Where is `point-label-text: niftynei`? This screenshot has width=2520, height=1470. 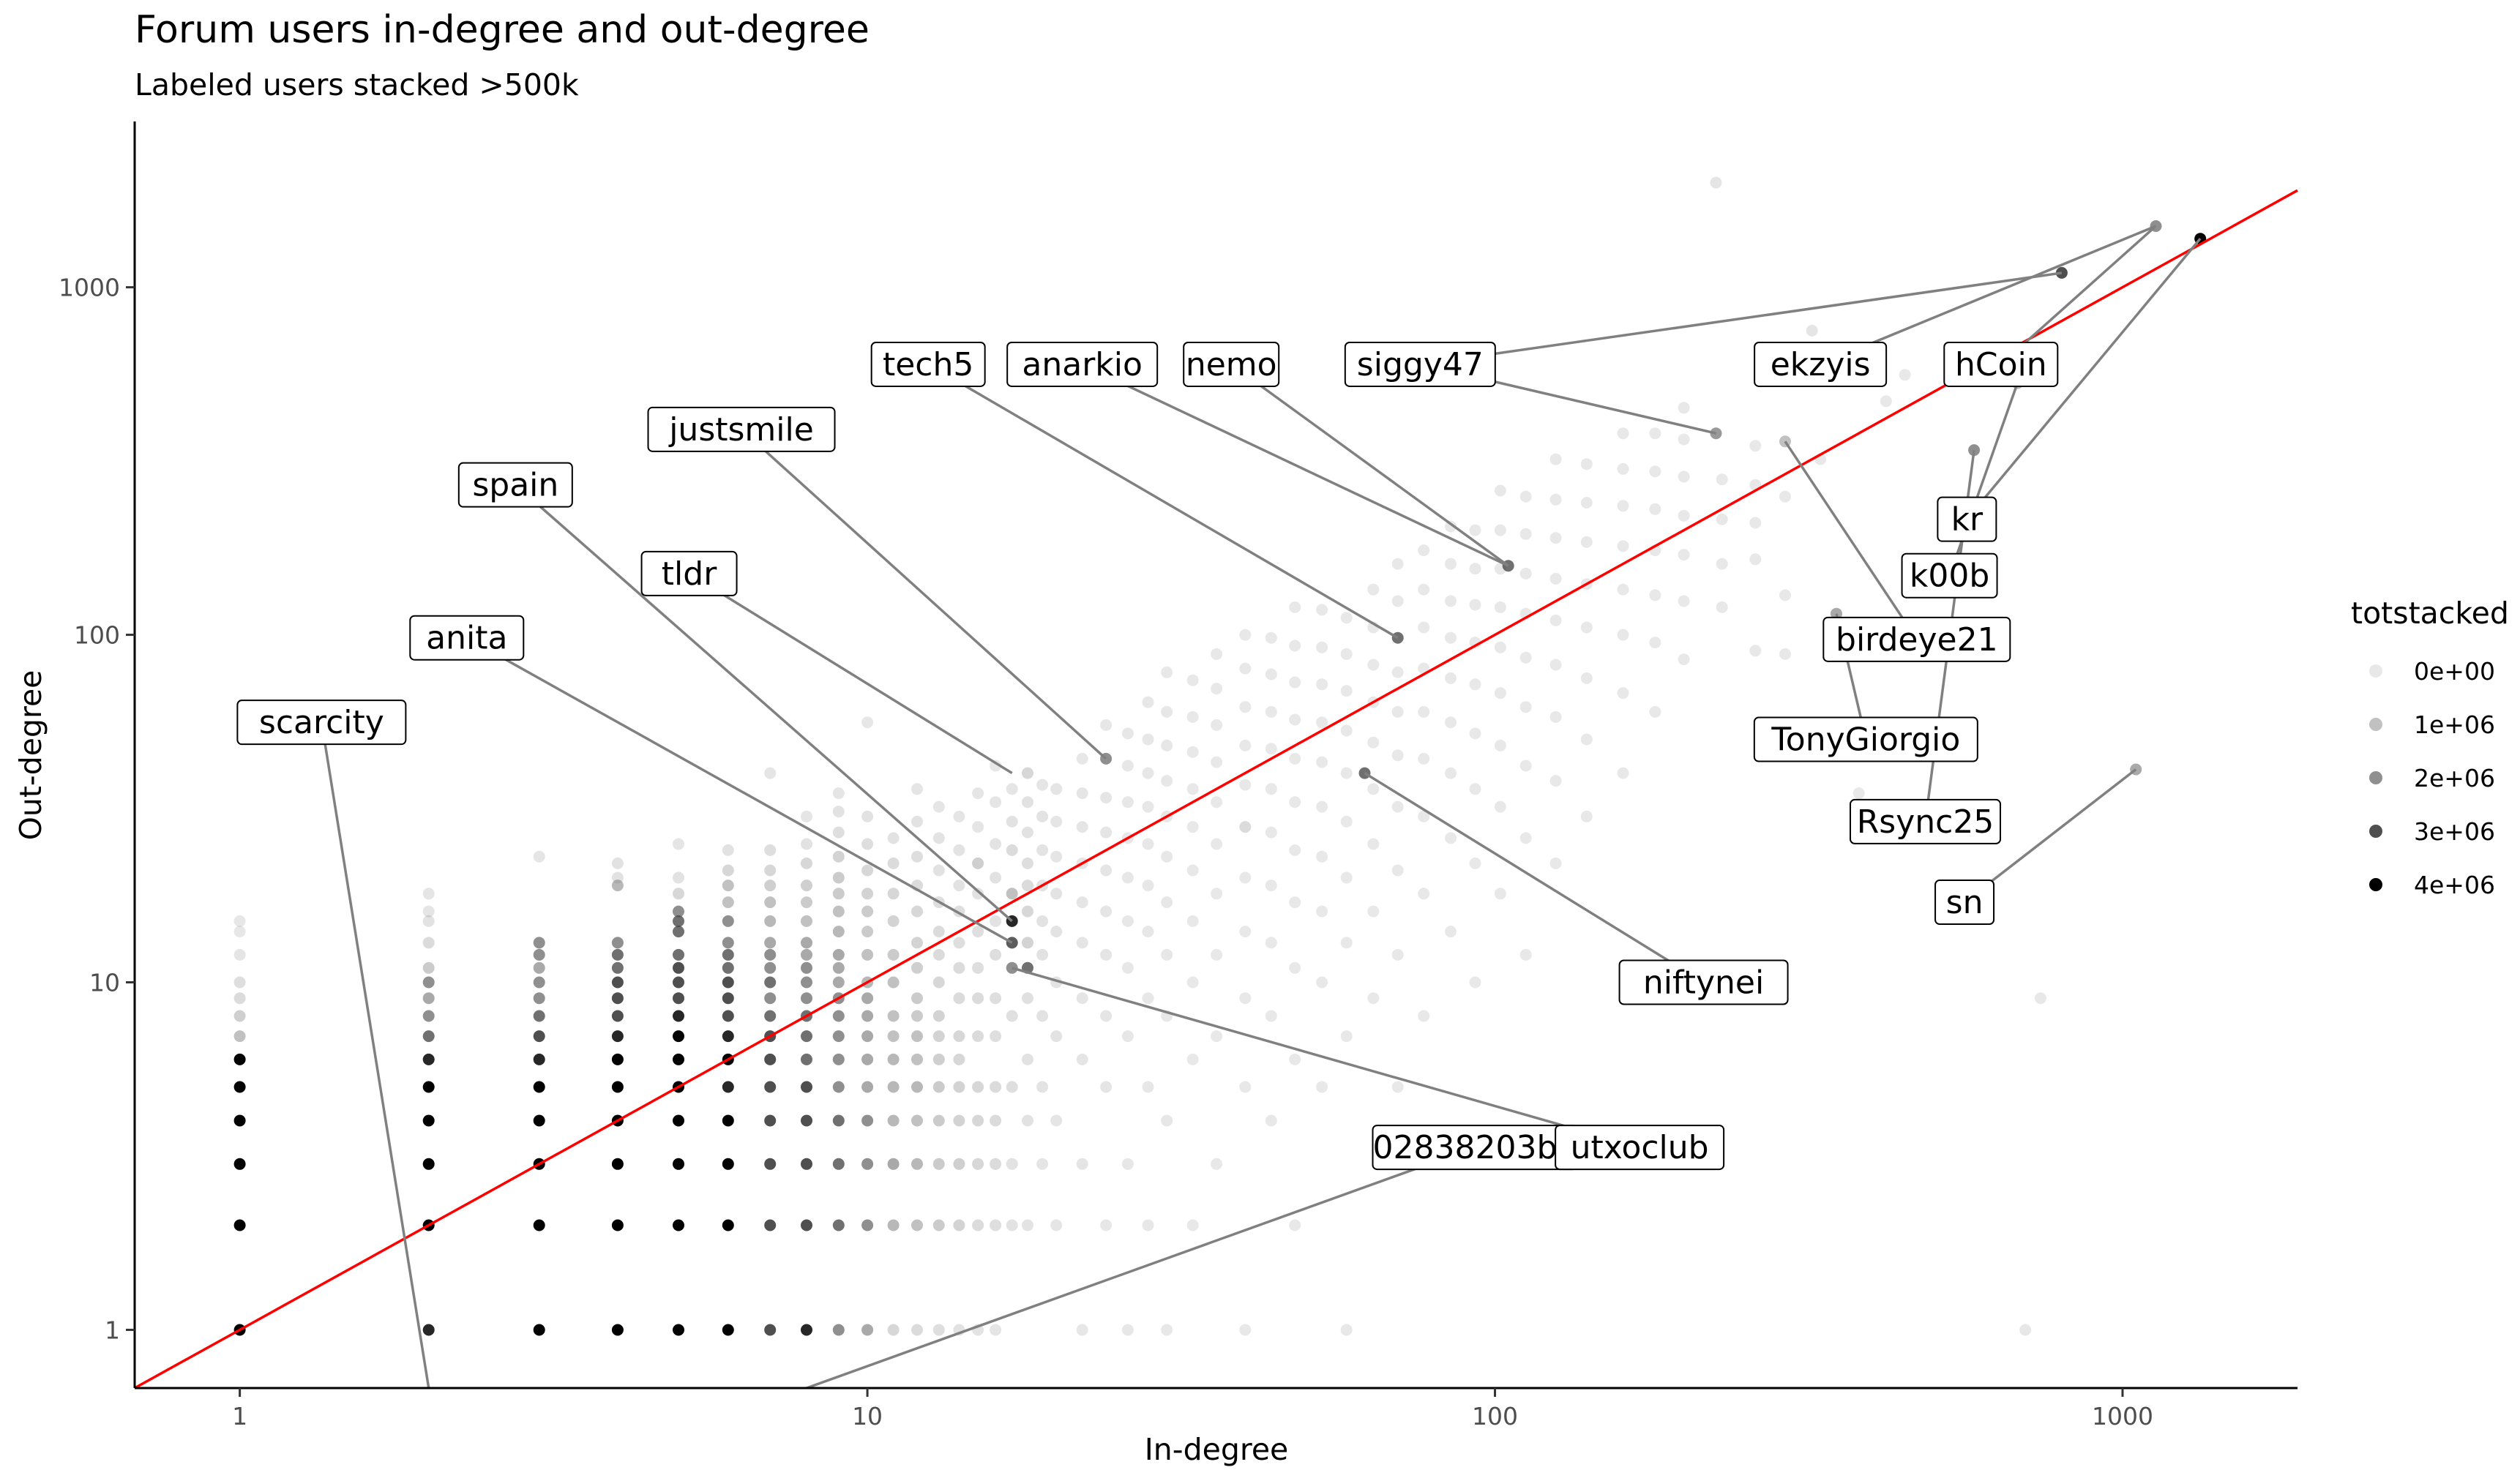 point-label-text: niftynei is located at coordinates (1703, 983).